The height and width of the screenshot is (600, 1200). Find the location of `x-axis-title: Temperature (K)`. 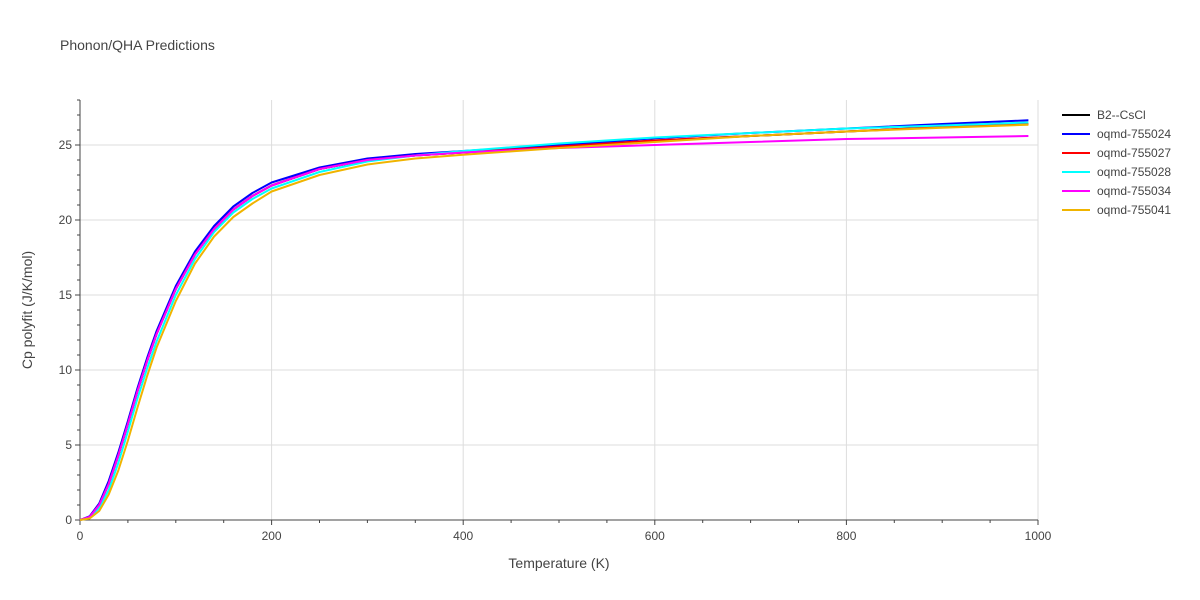

x-axis-title: Temperature (K) is located at coordinates (558, 563).